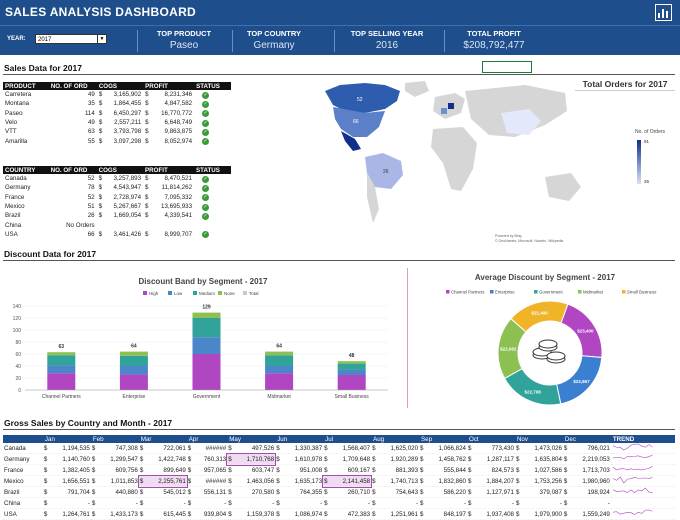 The width and height of the screenshot is (680, 520). What do you see at coordinates (260, 514) in the screenshot?
I see `sales-value: 1,159,378` at bounding box center [260, 514].